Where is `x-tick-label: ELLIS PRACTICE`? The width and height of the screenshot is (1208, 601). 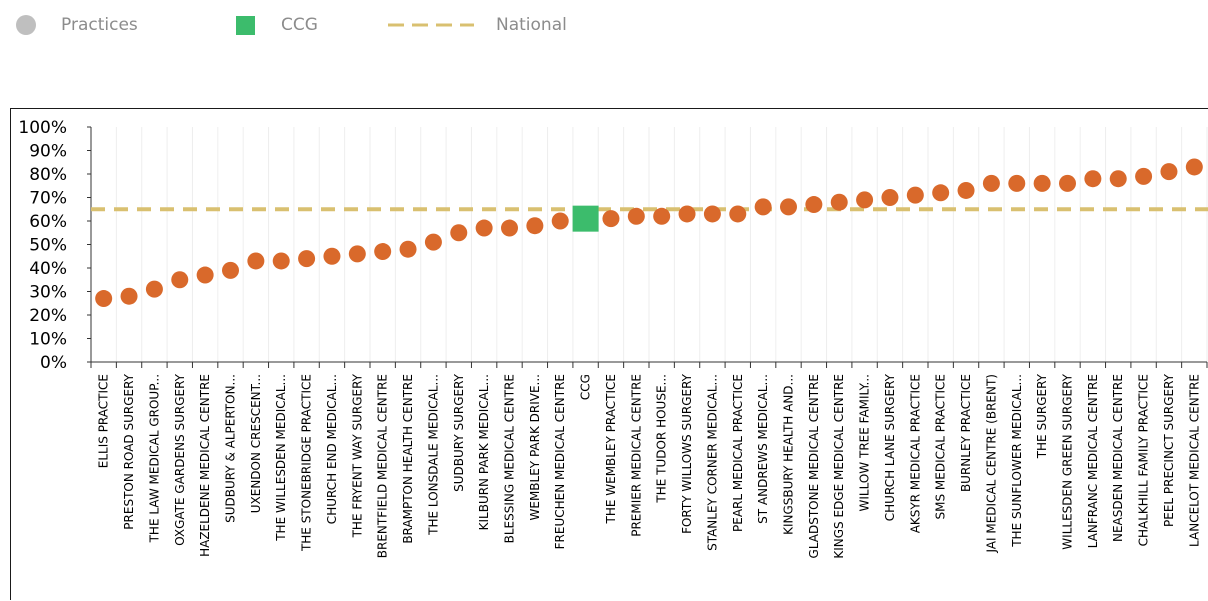 x-tick-label: ELLIS PRACTICE is located at coordinates (104, 421).